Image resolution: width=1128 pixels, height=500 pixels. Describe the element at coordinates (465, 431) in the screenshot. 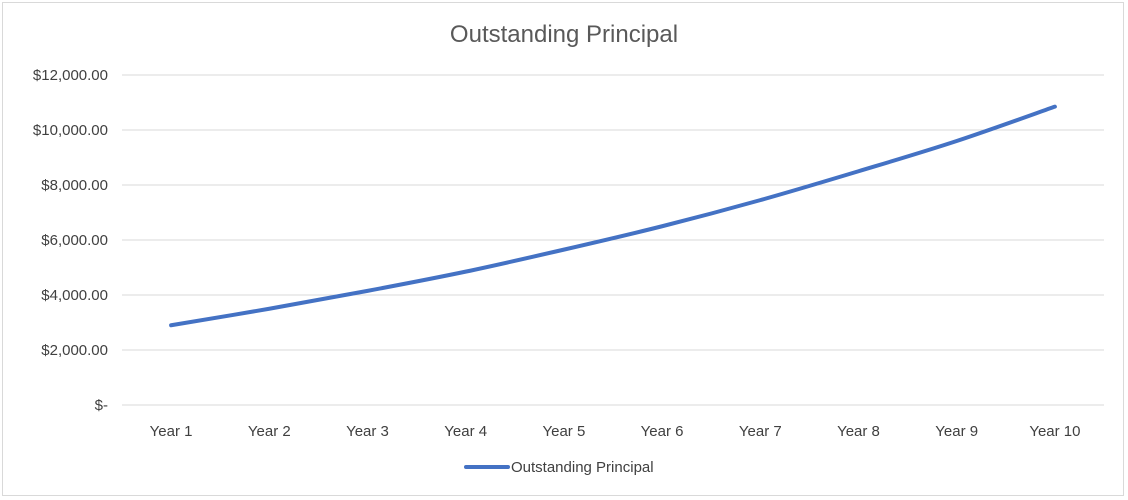

I see `x-tick-label: Year 4` at that location.